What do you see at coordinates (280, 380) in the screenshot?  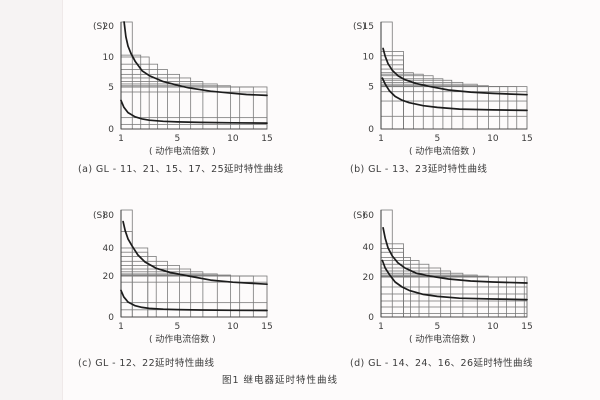 I see `figure-caption: 图1 继电器延时特性曲线` at bounding box center [280, 380].